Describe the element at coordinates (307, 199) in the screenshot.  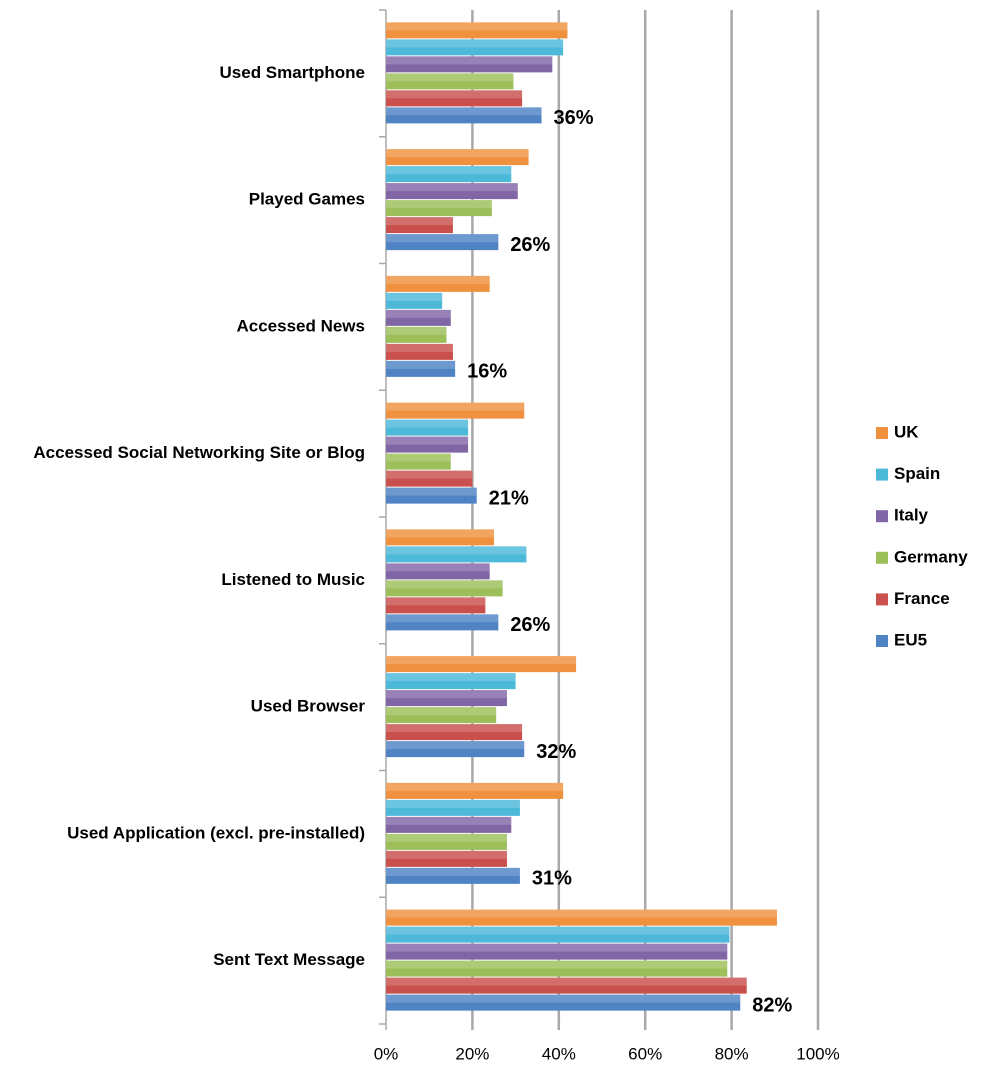
I see `category-label: Played Games` at that location.